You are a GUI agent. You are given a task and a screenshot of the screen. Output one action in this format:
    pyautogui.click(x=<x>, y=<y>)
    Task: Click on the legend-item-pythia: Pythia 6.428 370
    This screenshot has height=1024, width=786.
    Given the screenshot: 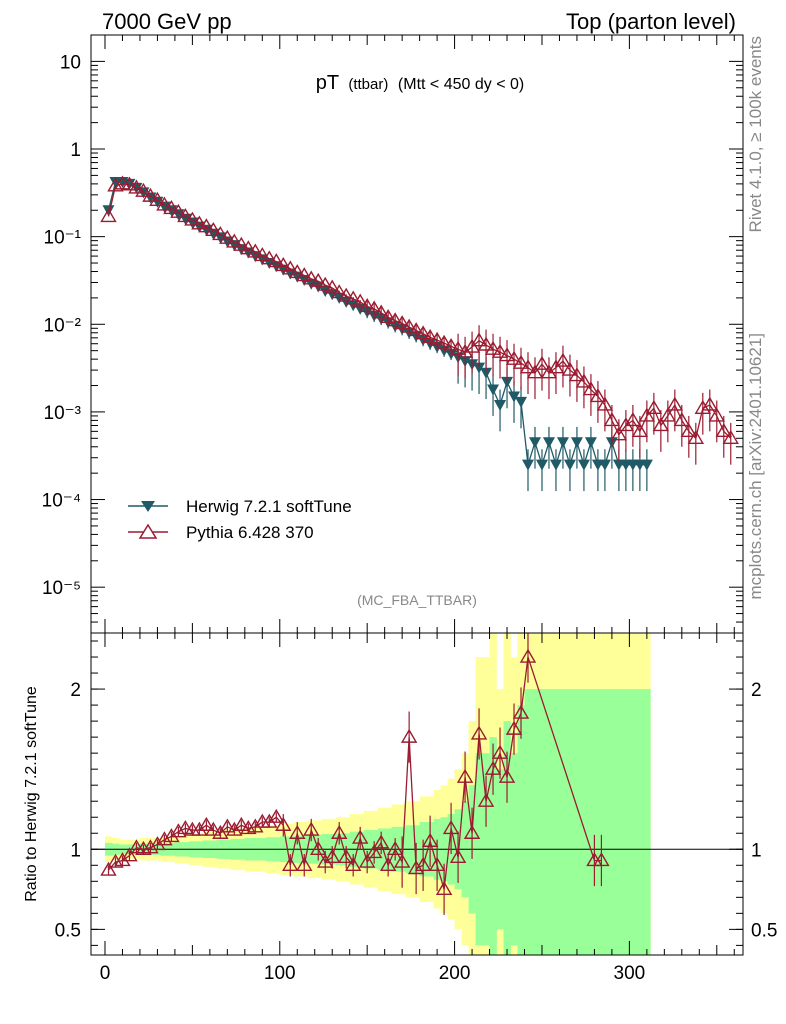 What is the action you would take?
    pyautogui.click(x=221, y=532)
    